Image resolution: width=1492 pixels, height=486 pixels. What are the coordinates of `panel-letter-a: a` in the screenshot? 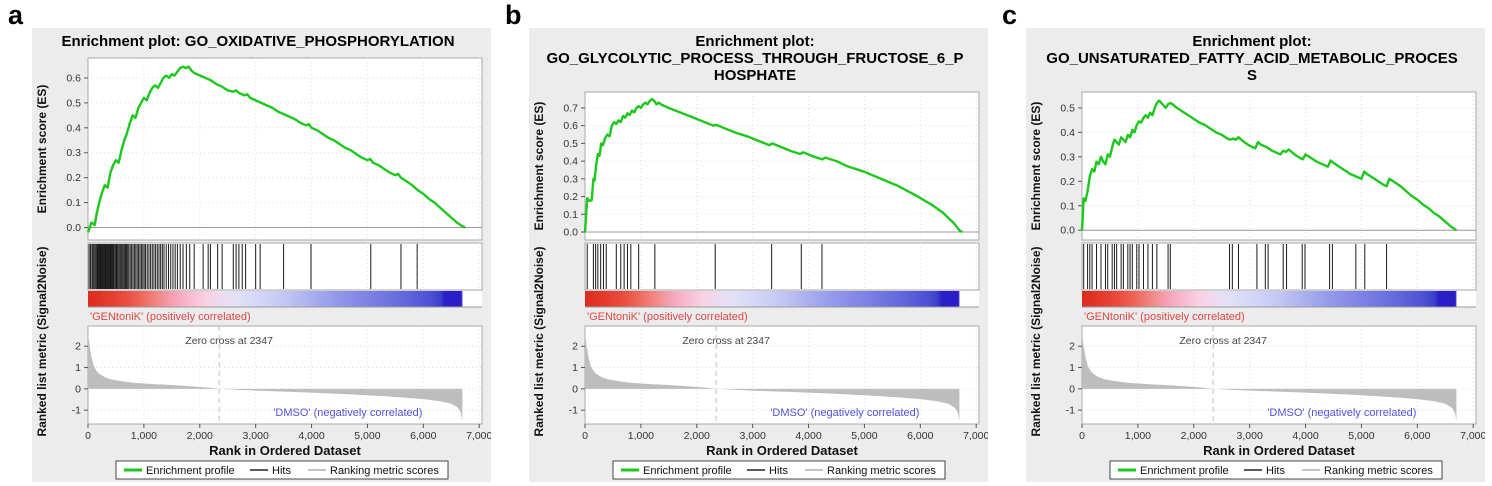 It's located at (16, 15).